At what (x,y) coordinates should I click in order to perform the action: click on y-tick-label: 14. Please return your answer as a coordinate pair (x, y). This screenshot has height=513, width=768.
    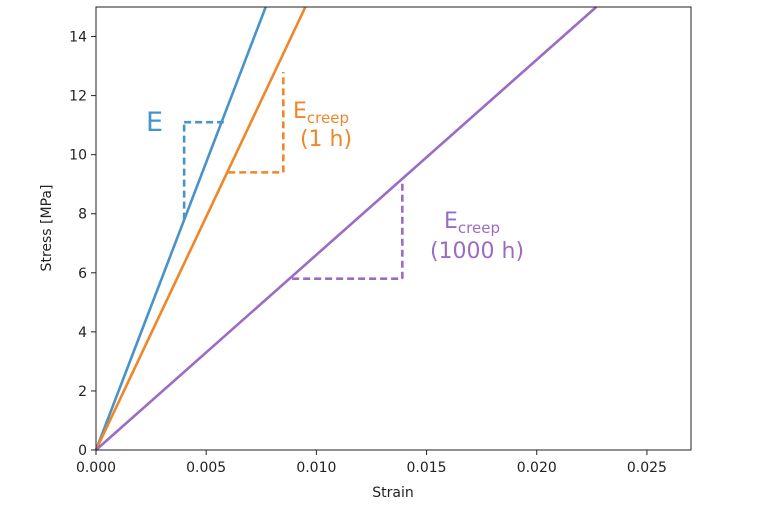
    Looking at the image, I should click on (78, 38).